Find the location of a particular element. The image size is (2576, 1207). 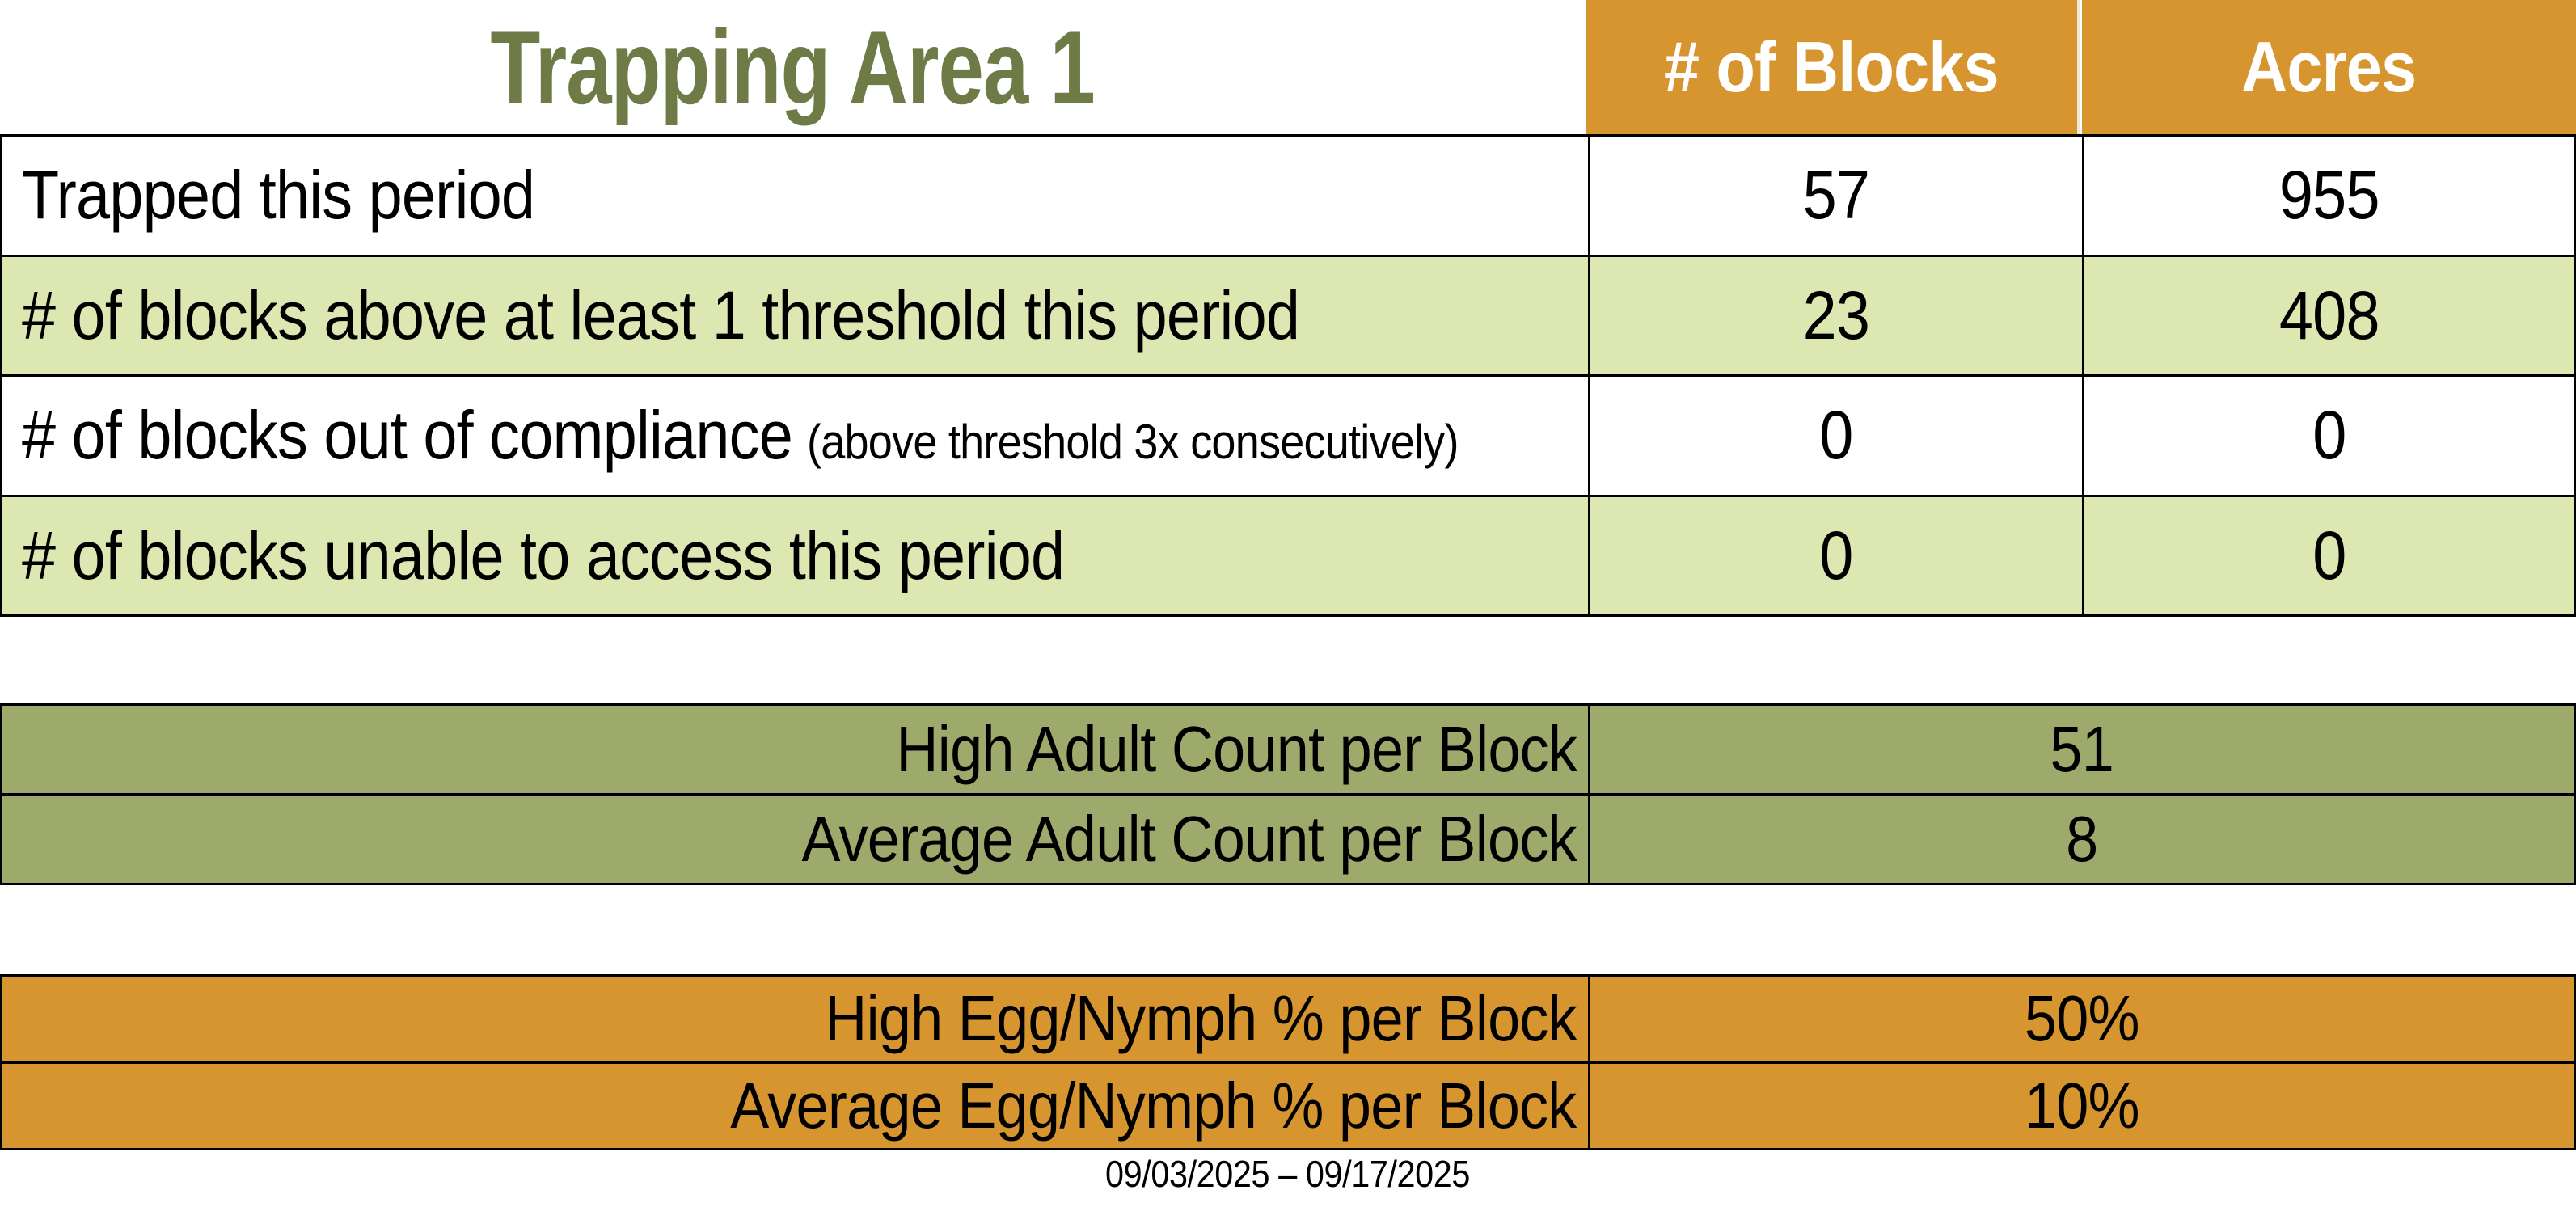

cell-unable-to-access-acres: 0 is located at coordinates (2329, 555).